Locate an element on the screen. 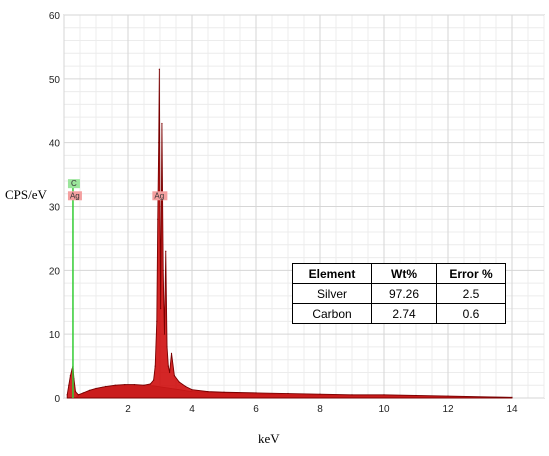  table-row: Silver 97.26 2.5 is located at coordinates (399, 293).